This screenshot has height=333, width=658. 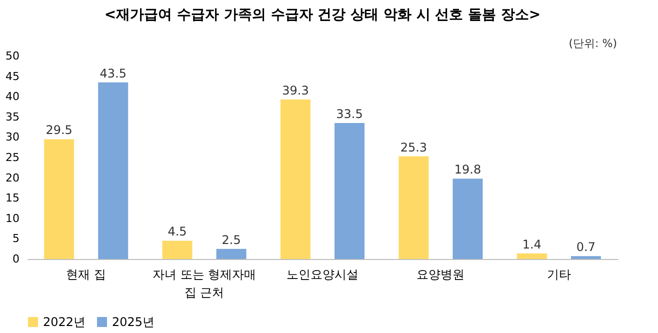 I want to click on y-tick-label: 35, so click(x=13, y=117).